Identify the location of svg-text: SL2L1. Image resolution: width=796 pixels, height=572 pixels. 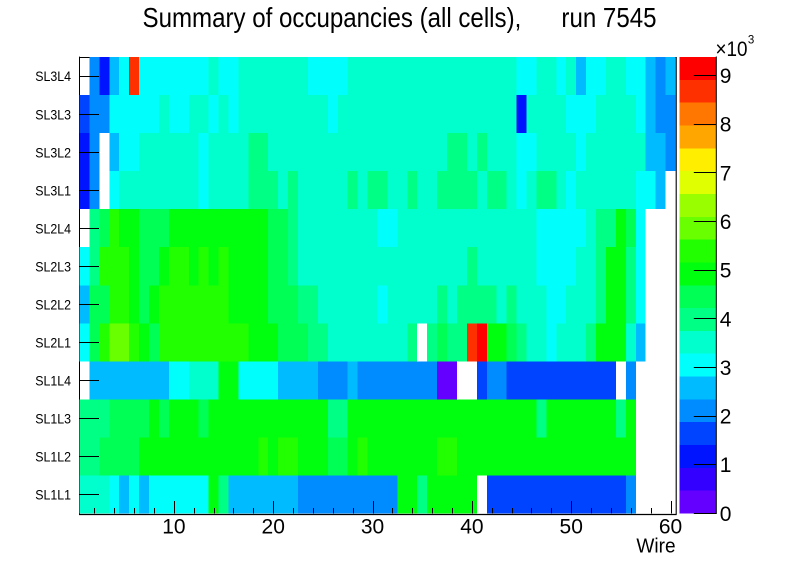
(53, 343).